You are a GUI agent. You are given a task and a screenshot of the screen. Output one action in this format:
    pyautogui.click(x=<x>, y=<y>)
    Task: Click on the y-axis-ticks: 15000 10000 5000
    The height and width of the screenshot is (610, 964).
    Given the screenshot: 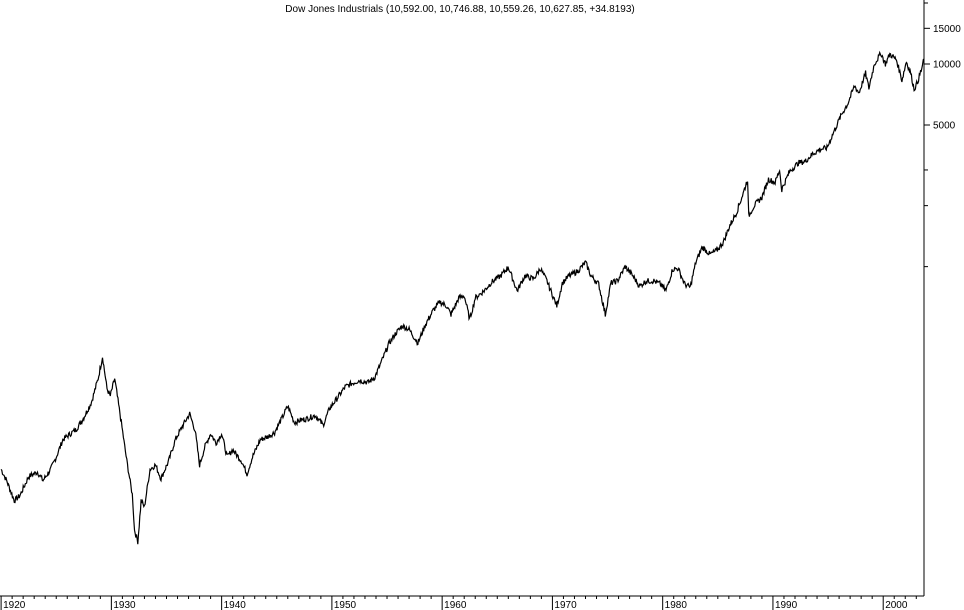 What is the action you would take?
    pyautogui.click(x=942, y=135)
    